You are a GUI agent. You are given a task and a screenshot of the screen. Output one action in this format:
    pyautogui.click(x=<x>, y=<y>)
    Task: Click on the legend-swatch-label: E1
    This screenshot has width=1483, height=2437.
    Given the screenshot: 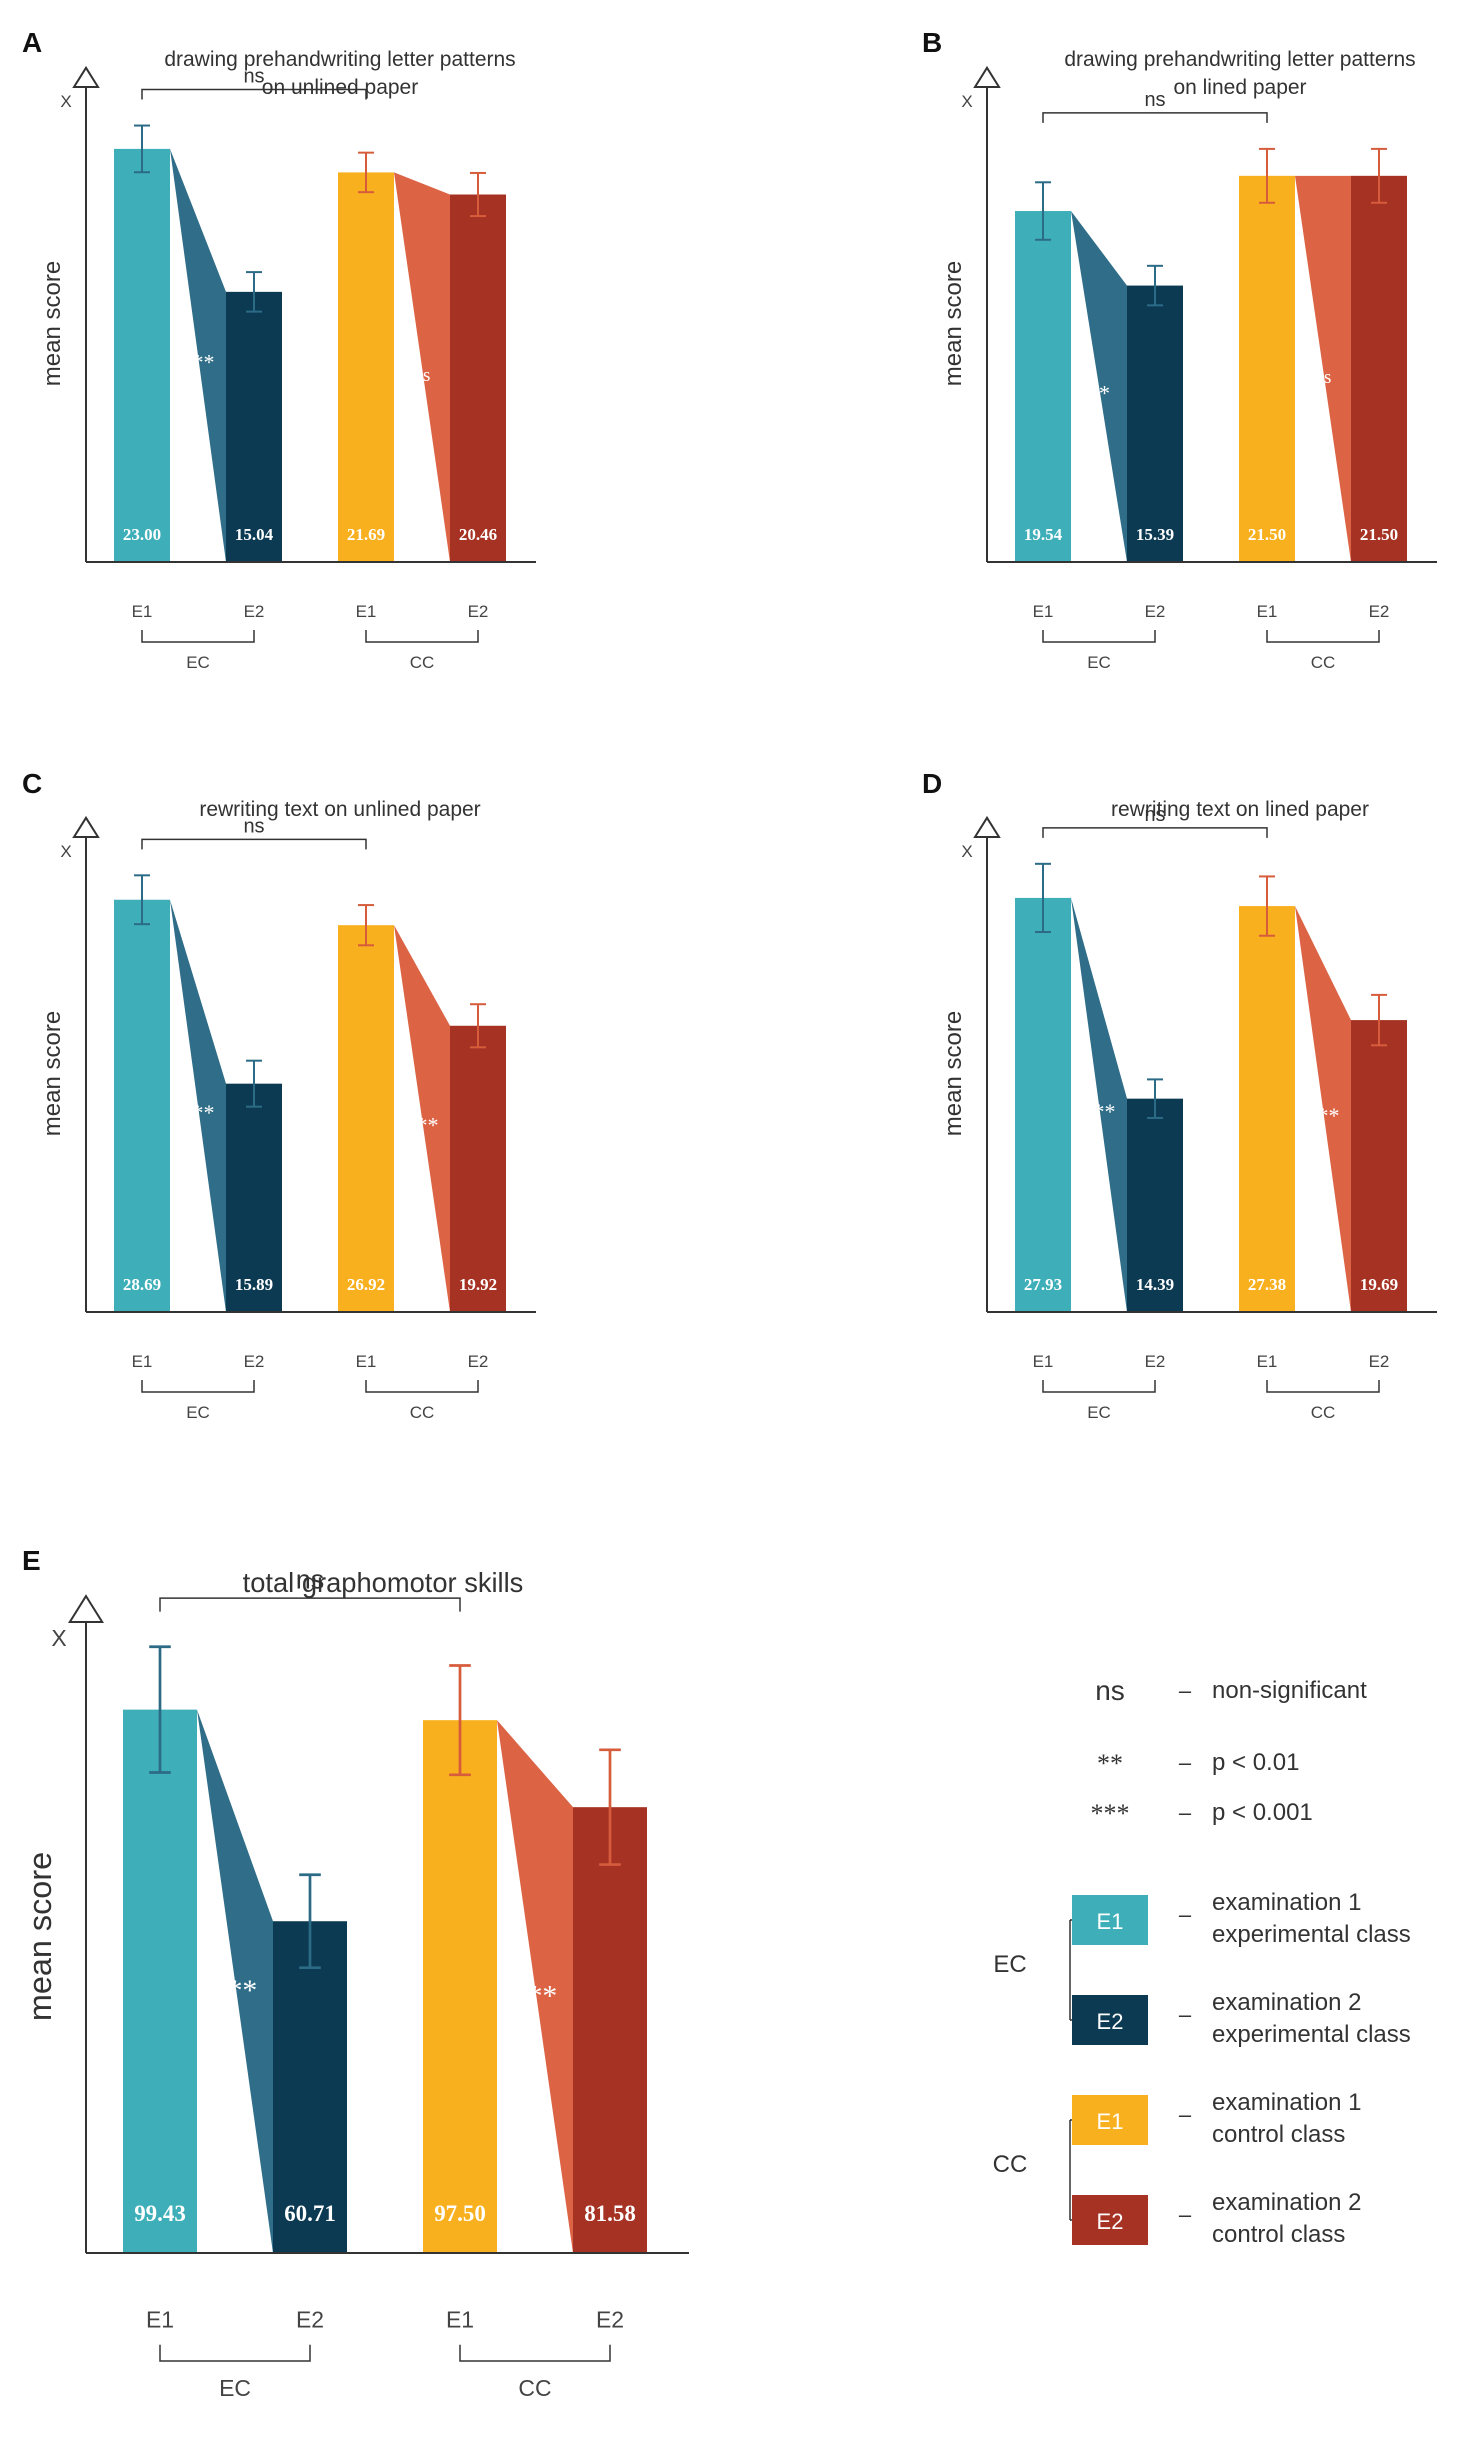 What is the action you would take?
    pyautogui.click(x=1110, y=1921)
    